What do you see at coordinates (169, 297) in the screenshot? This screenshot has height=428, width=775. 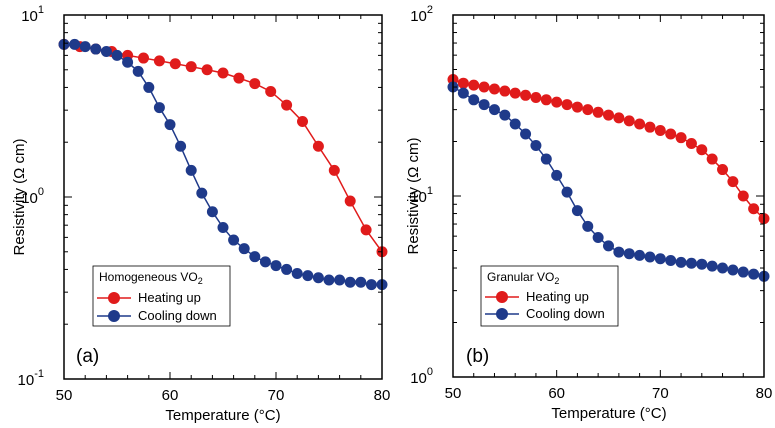 I see `legend-label-heating-a: Heating up` at bounding box center [169, 297].